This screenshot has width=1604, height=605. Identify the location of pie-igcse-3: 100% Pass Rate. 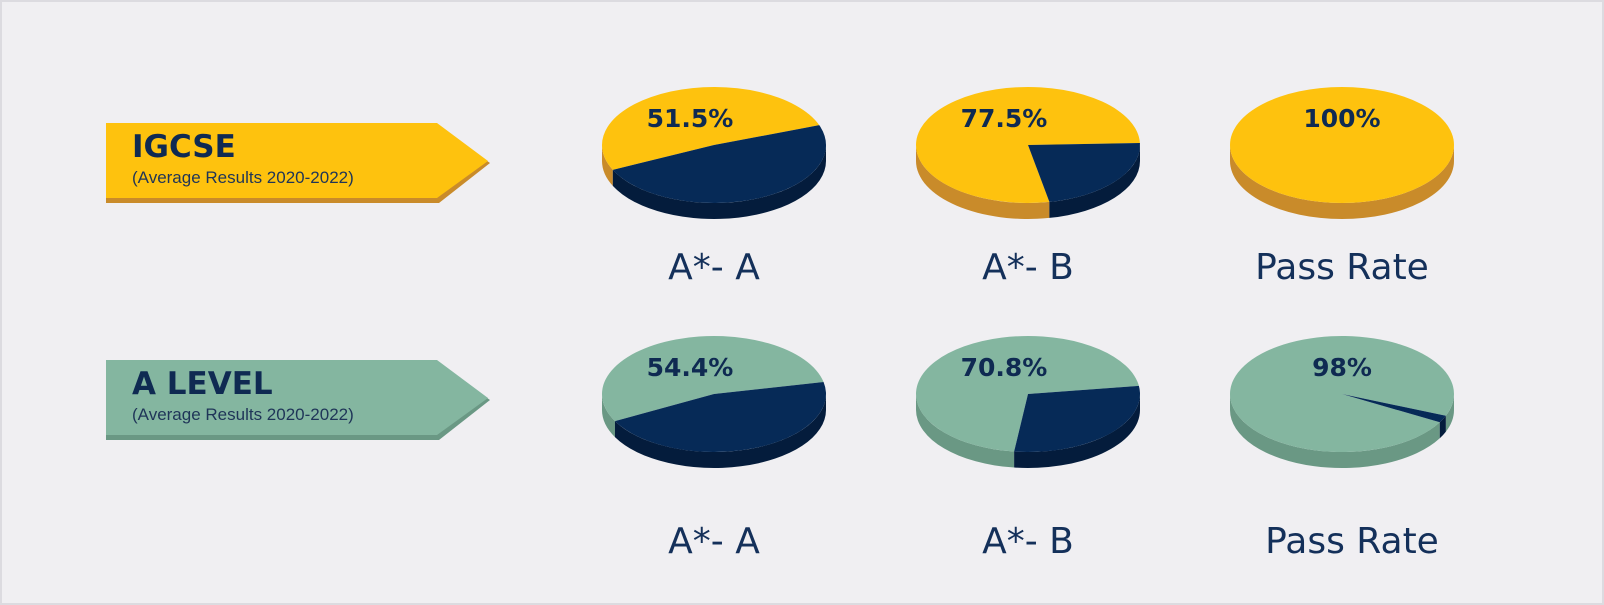
(1342, 187).